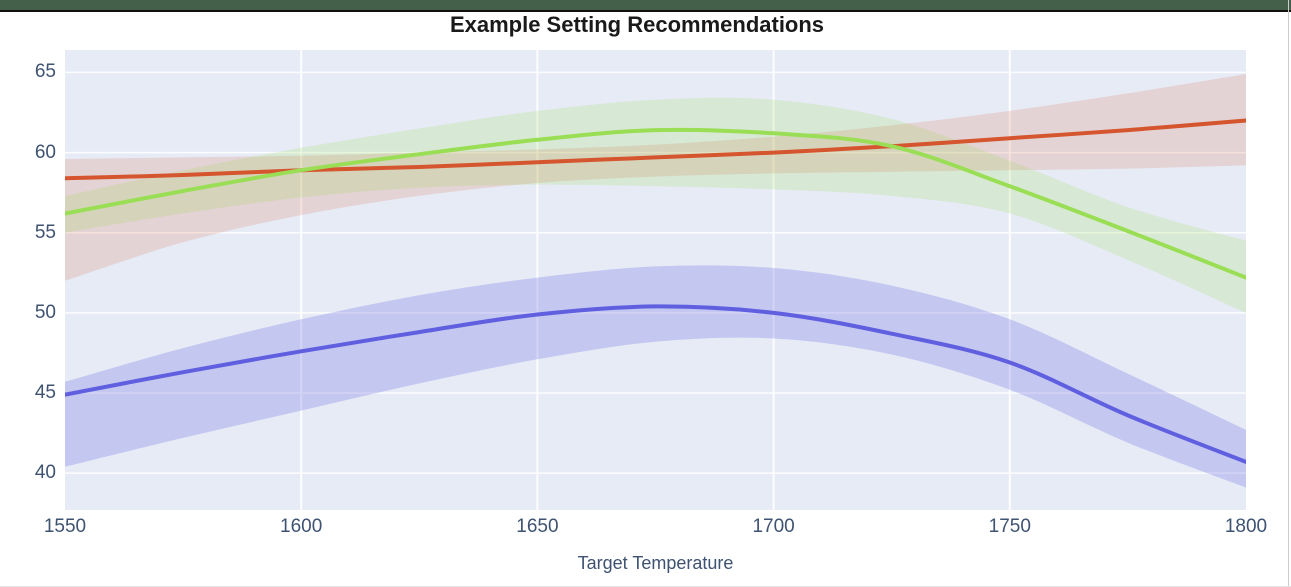 The width and height of the screenshot is (1291, 587). Describe the element at coordinates (45, 232) in the screenshot. I see `y-tick-label: 55` at that location.